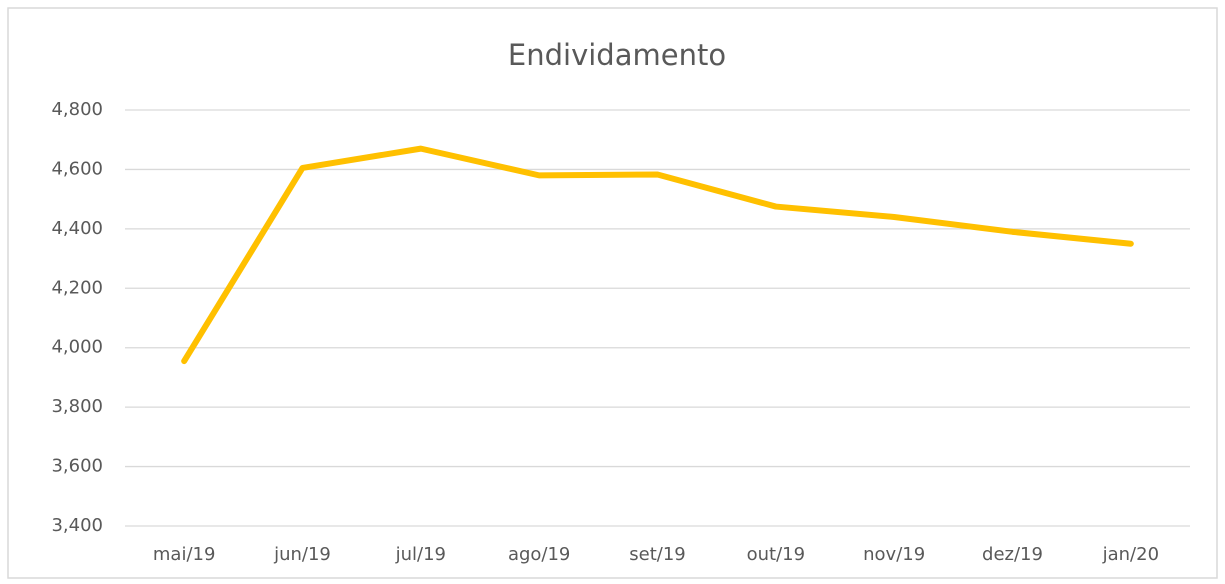  Describe the element at coordinates (184, 554) in the screenshot. I see `x-tick-label: mai/19` at that location.